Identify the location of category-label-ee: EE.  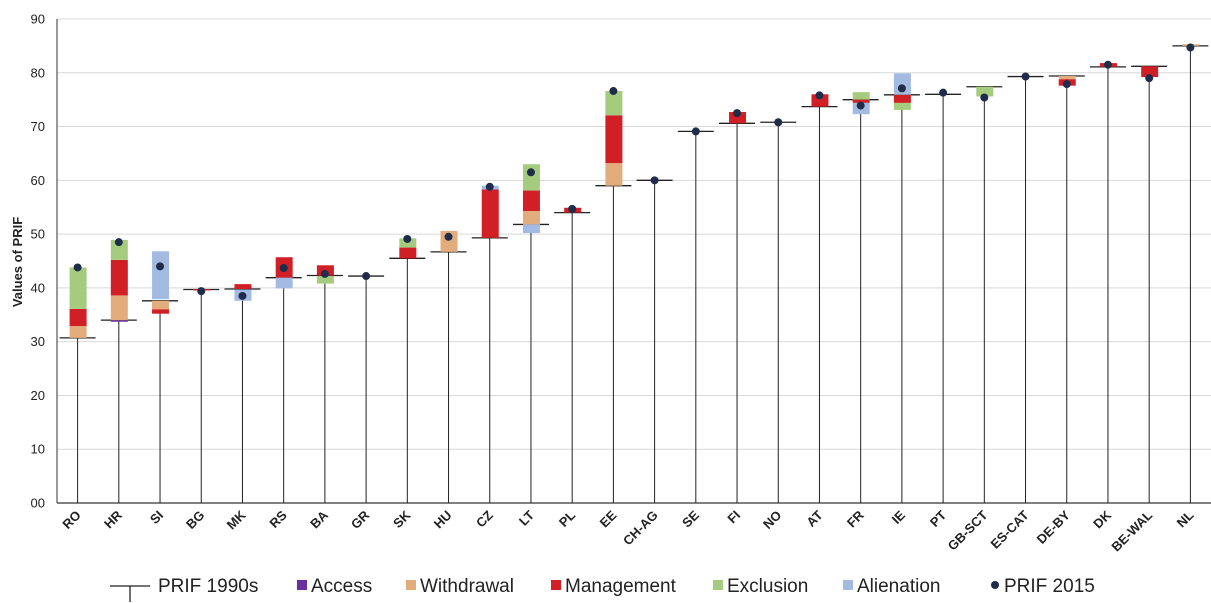
(608, 518).